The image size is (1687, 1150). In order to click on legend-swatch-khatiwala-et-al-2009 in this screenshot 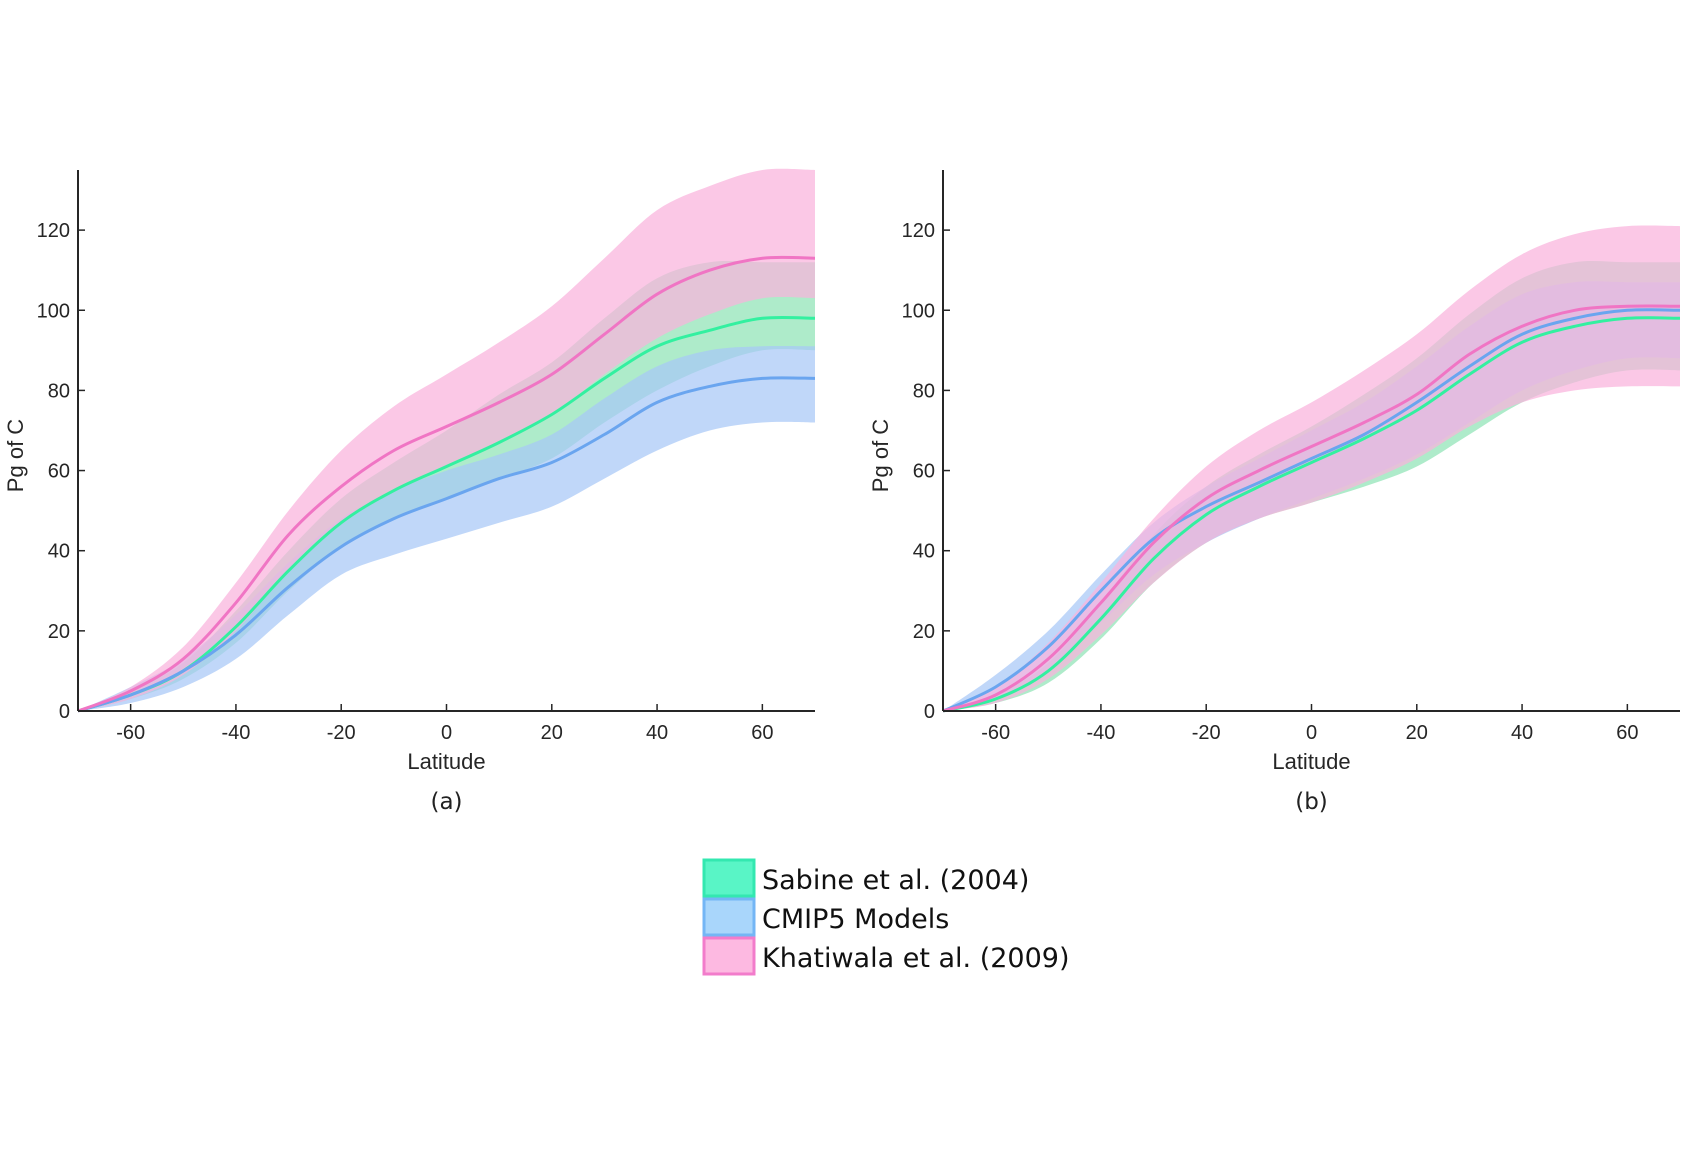, I will do `click(729, 956)`.